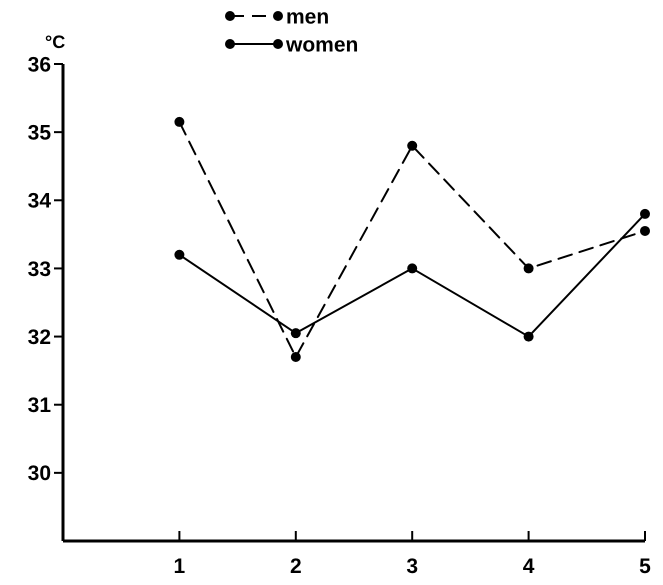 The width and height of the screenshot is (663, 585). I want to click on x-tick-label: 3, so click(412, 566).